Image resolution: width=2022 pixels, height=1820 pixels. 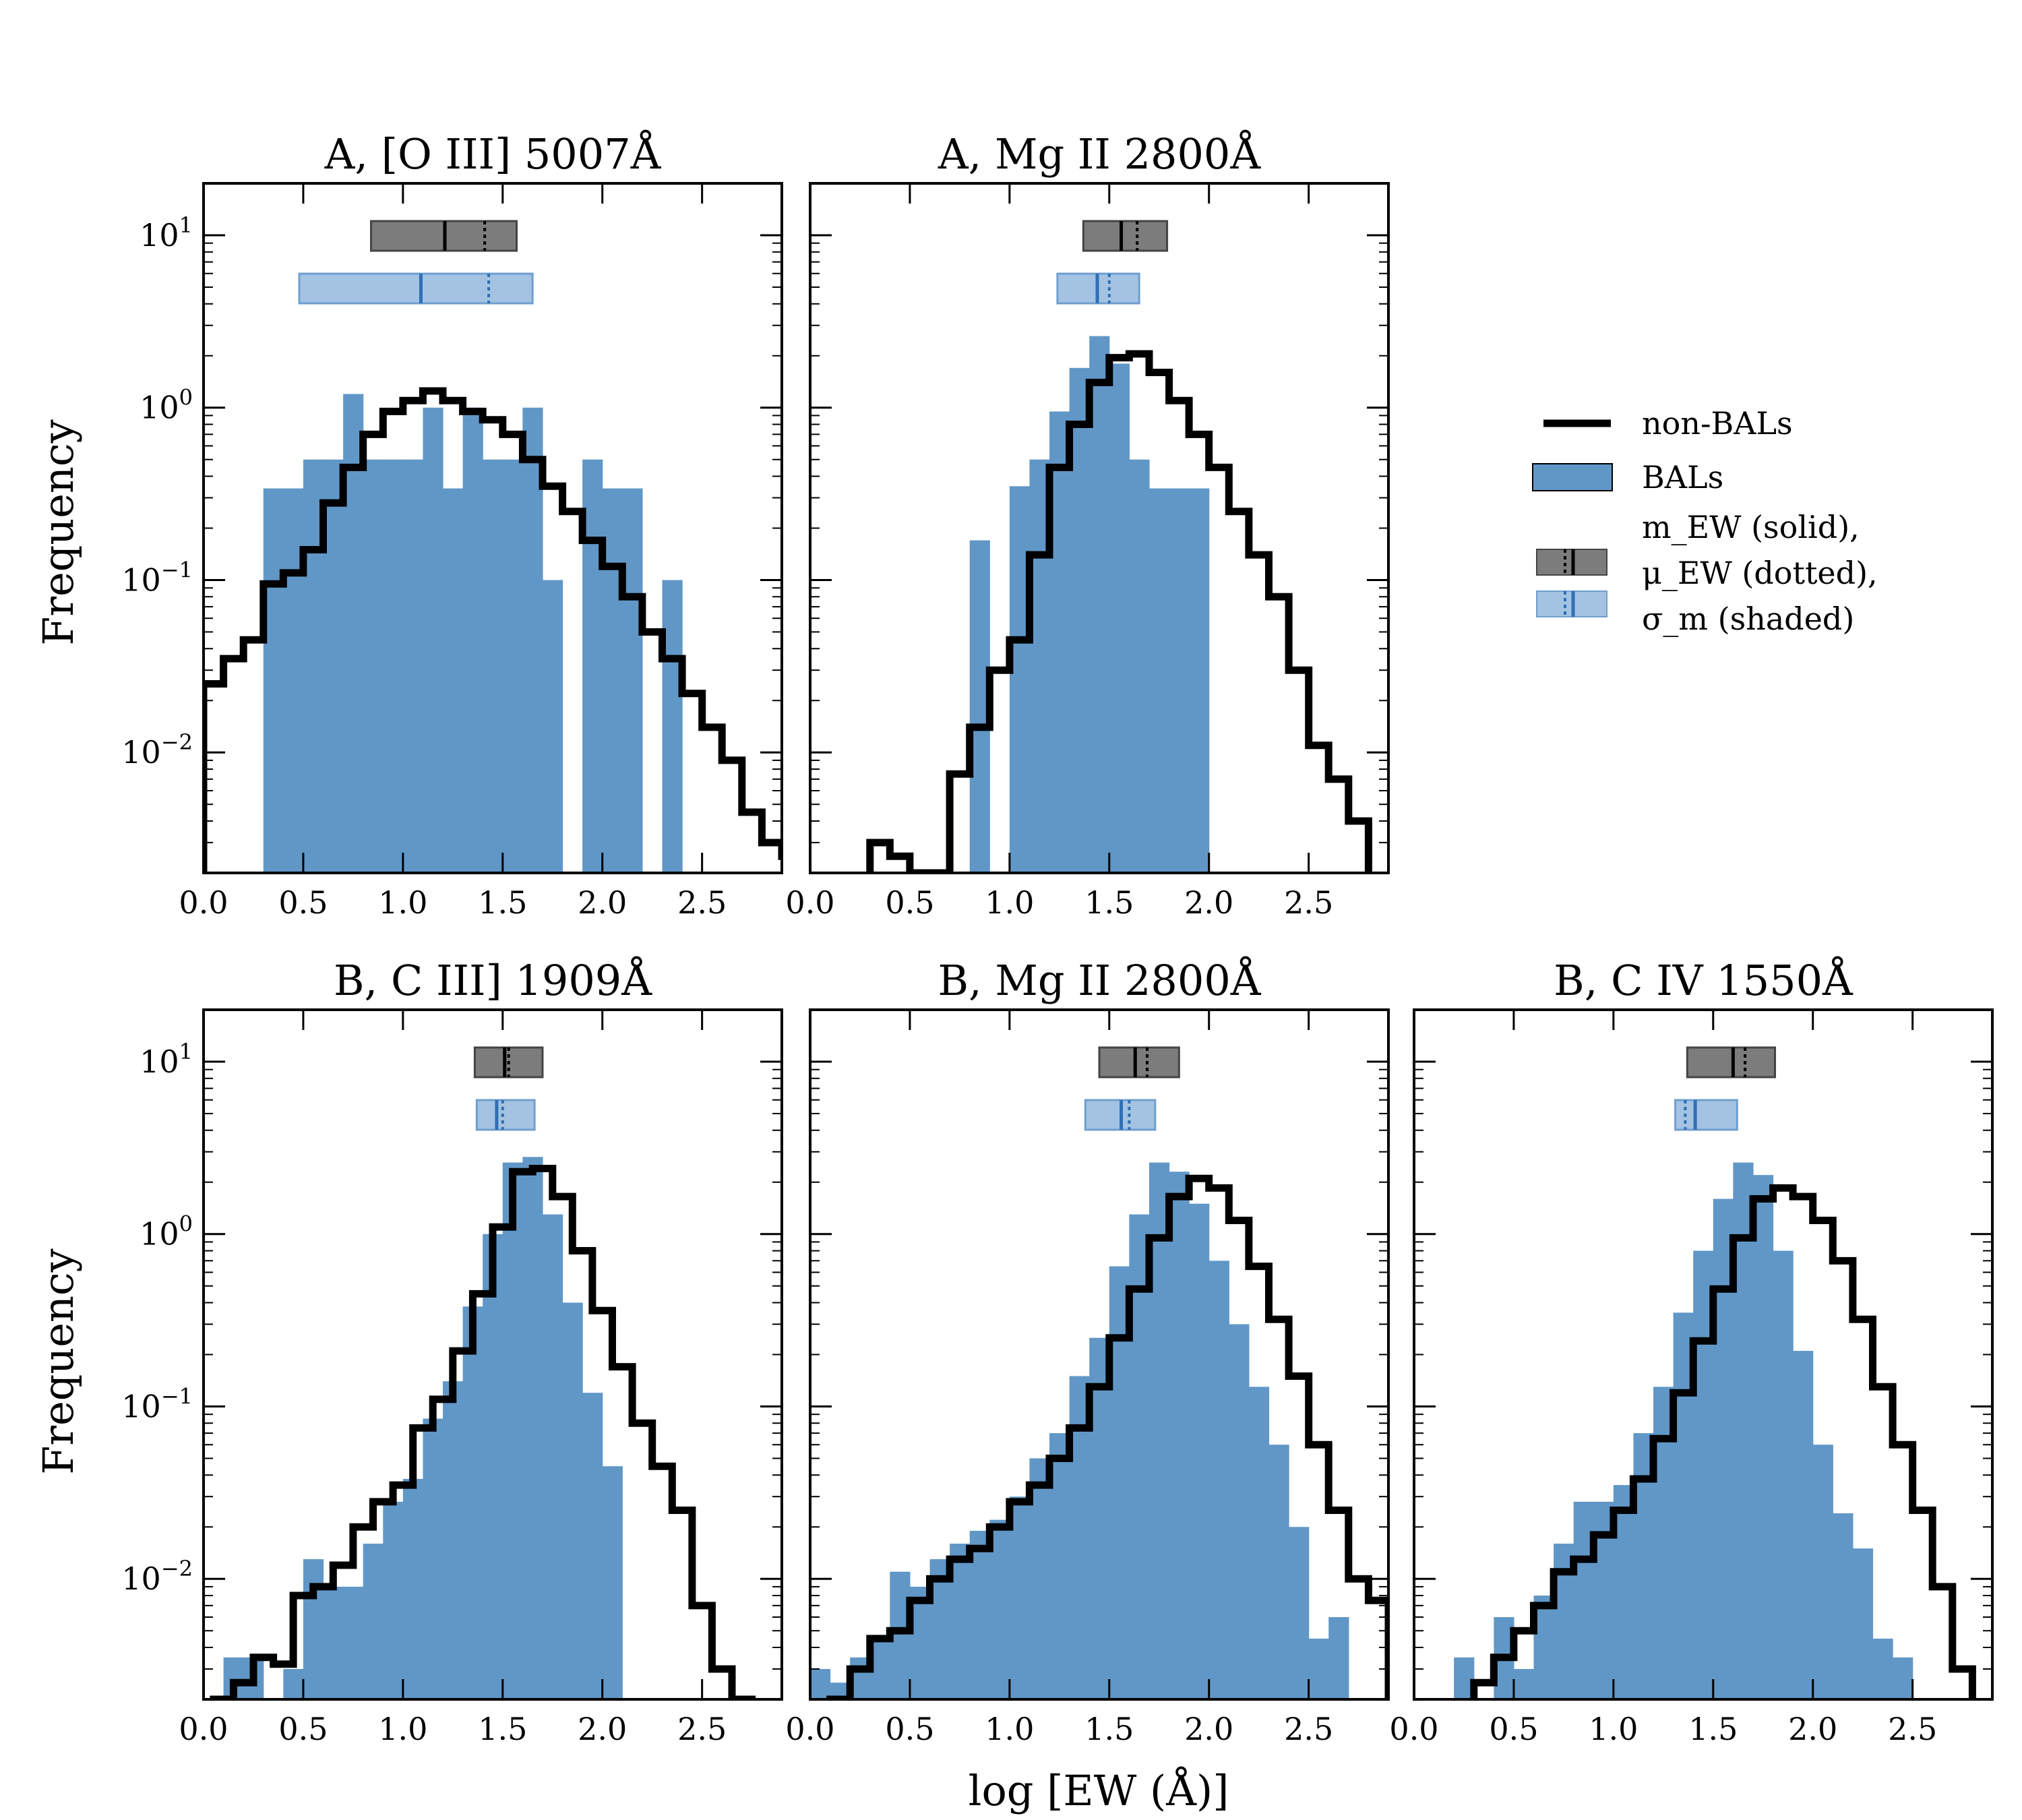 I want to click on panel-title: B, C III] 1909Å, so click(x=493, y=980).